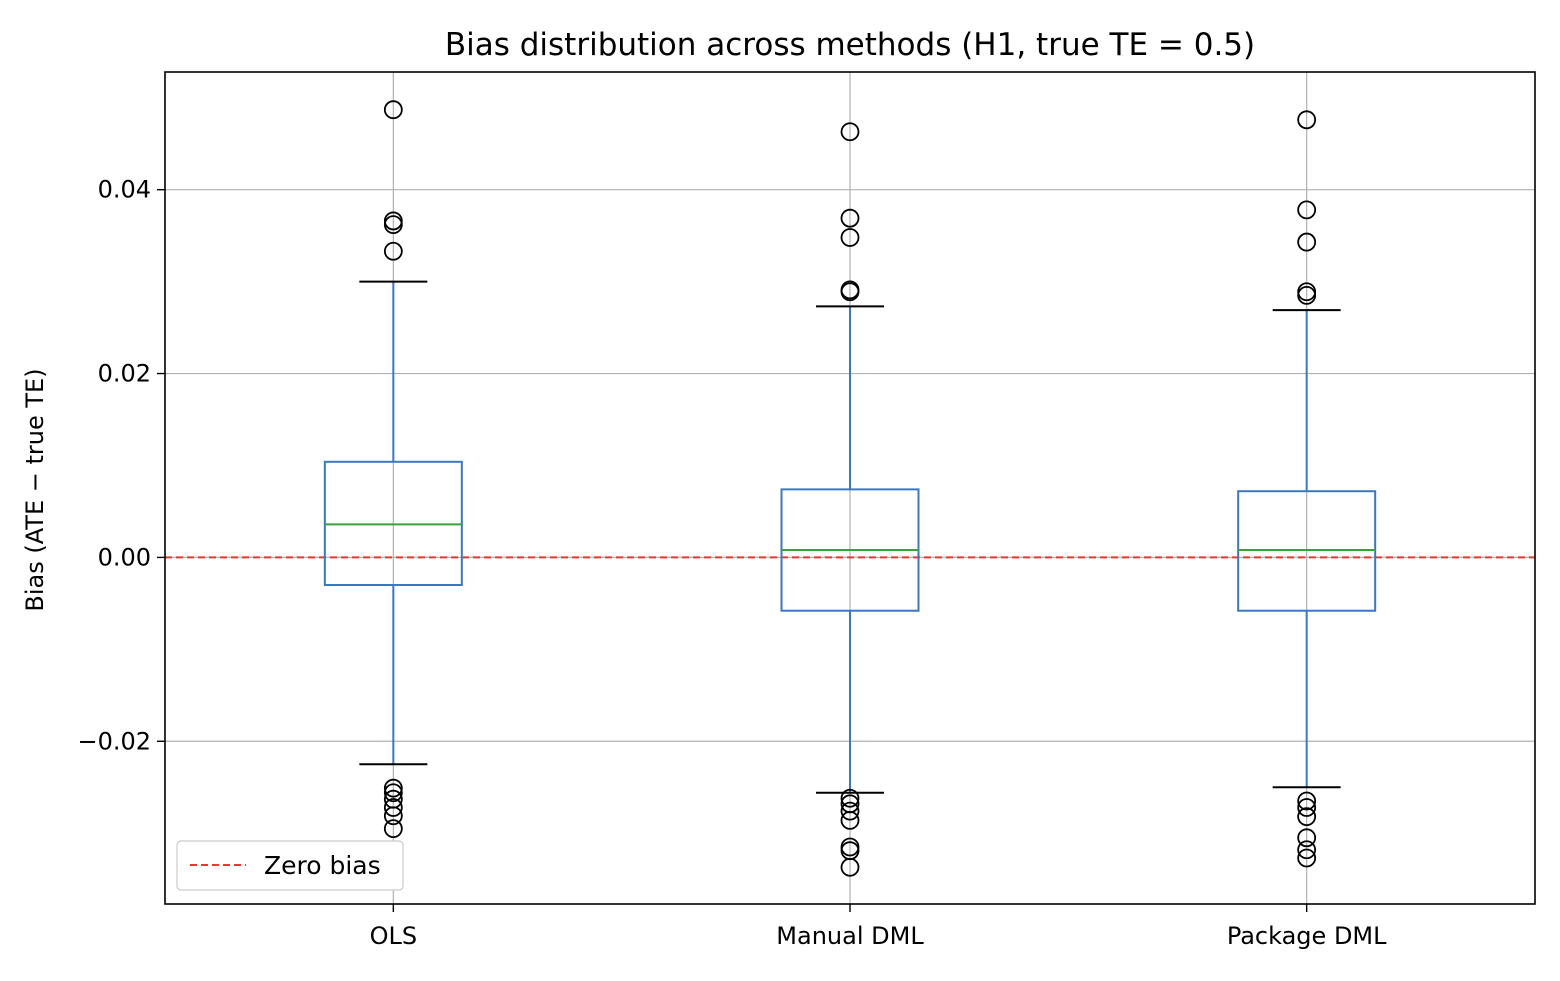 The width and height of the screenshot is (1560, 981). What do you see at coordinates (114, 741) in the screenshot?
I see `y-tick-label: −0.02` at bounding box center [114, 741].